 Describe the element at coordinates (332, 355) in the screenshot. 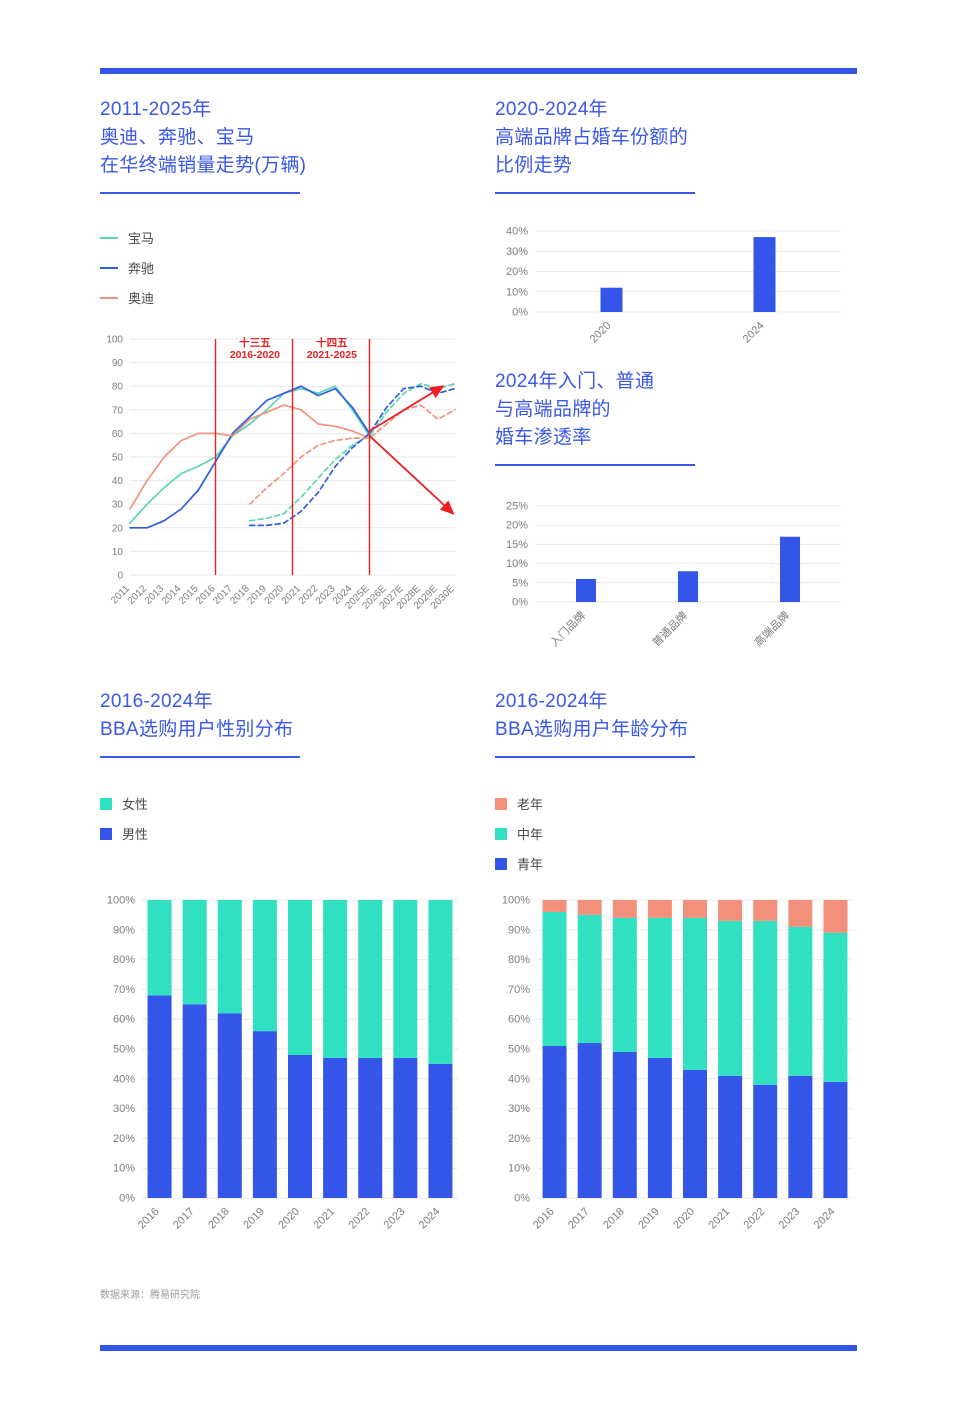

I see `svg-text: 2021-2025` at that location.